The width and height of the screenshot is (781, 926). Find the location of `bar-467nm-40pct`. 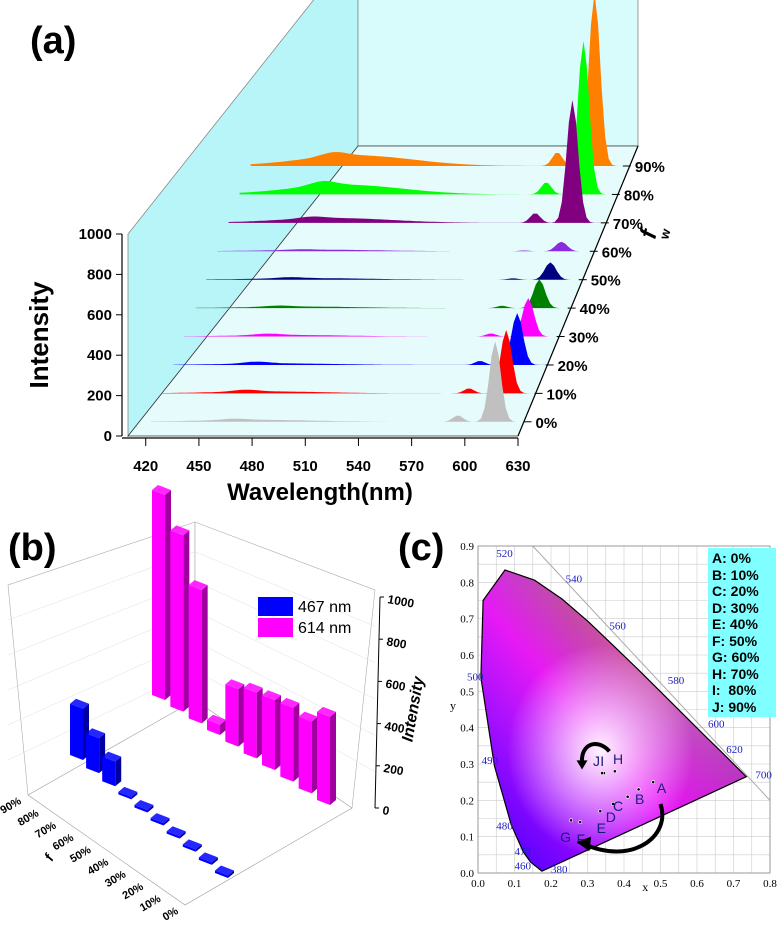

bar-467nm-40pct is located at coordinates (157, 822).